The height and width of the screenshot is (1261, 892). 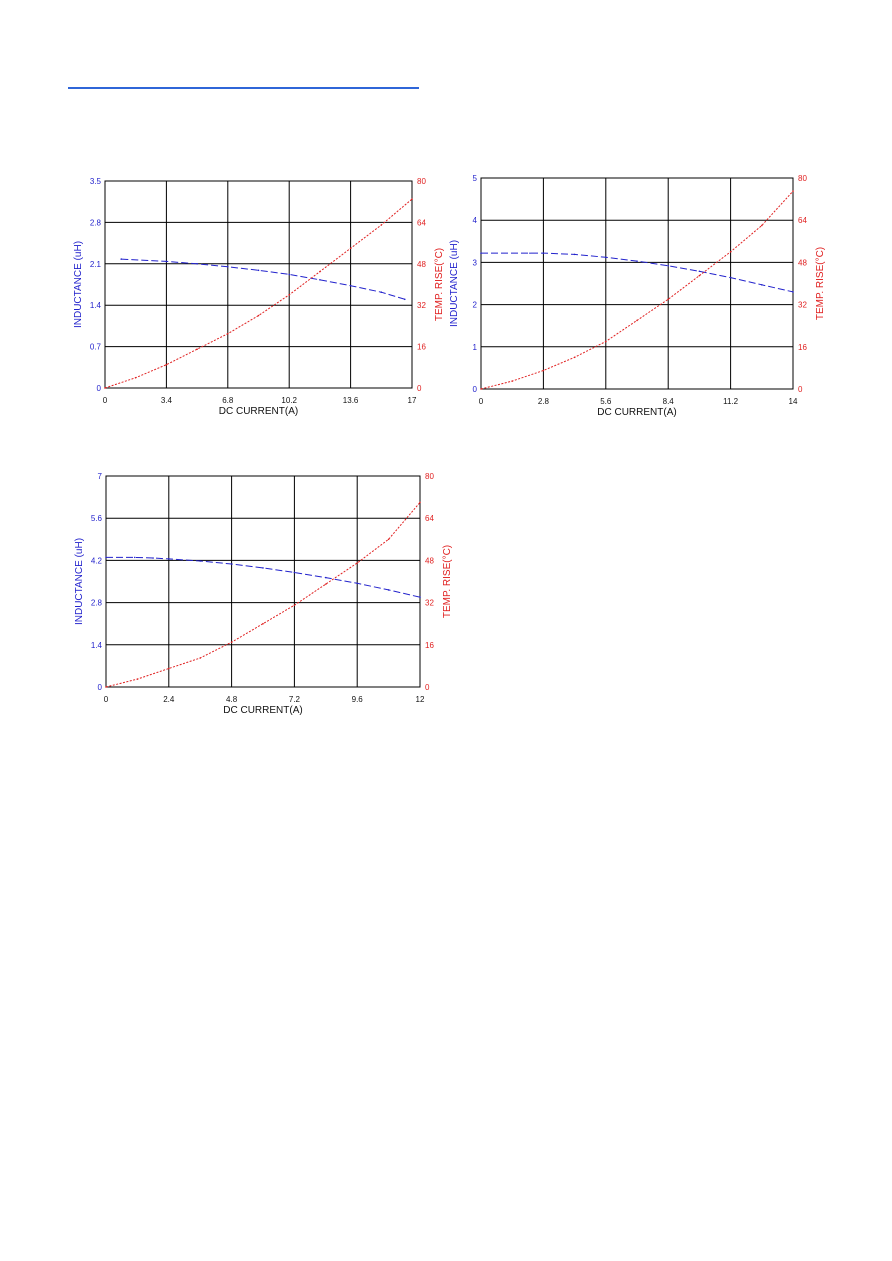 What do you see at coordinates (295, 699) in the screenshot?
I see `x-tick-label: 7.2` at bounding box center [295, 699].